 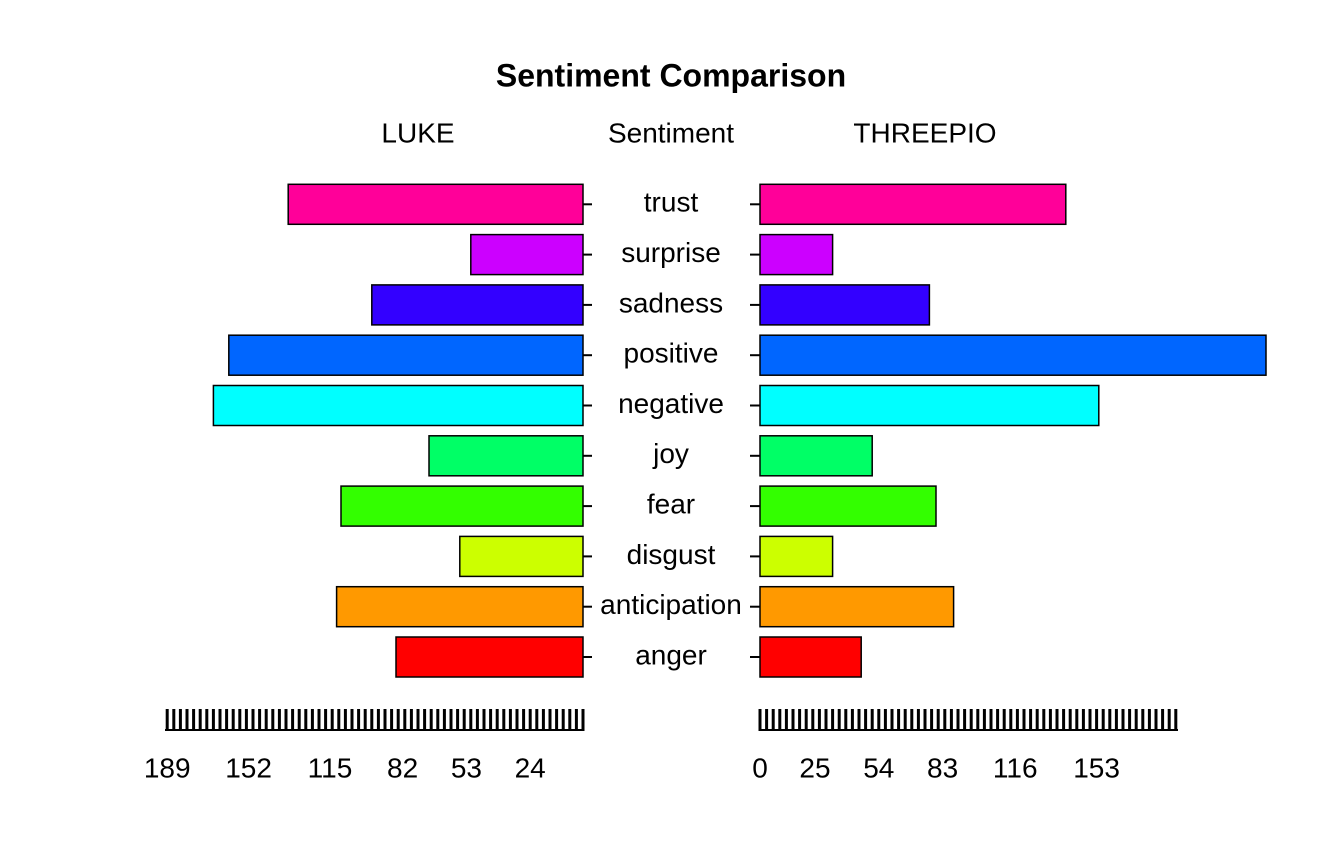 I want to click on left-tick-label: 189, so click(x=167, y=767).